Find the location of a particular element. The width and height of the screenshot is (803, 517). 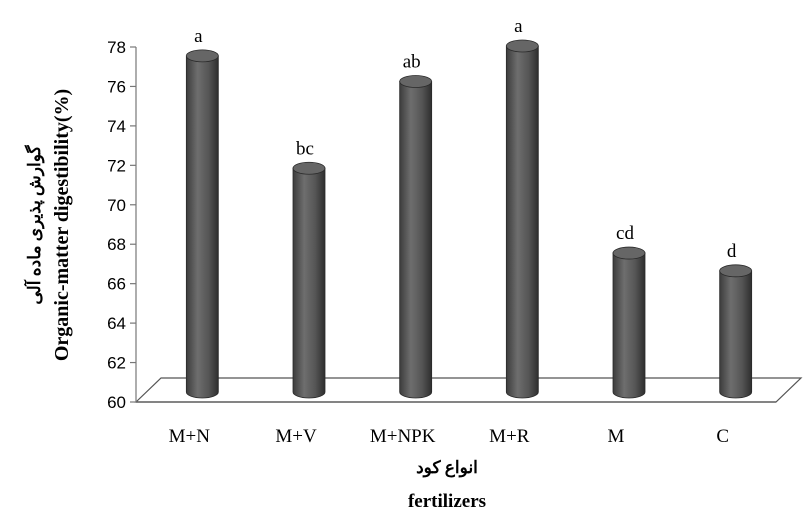

x-tick-label: C is located at coordinates (722, 436).